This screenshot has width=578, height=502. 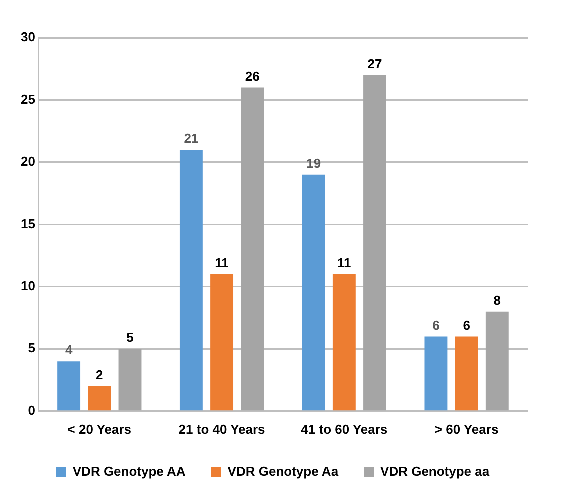 What do you see at coordinates (100, 375) in the screenshot?
I see `data-label: 2` at bounding box center [100, 375].